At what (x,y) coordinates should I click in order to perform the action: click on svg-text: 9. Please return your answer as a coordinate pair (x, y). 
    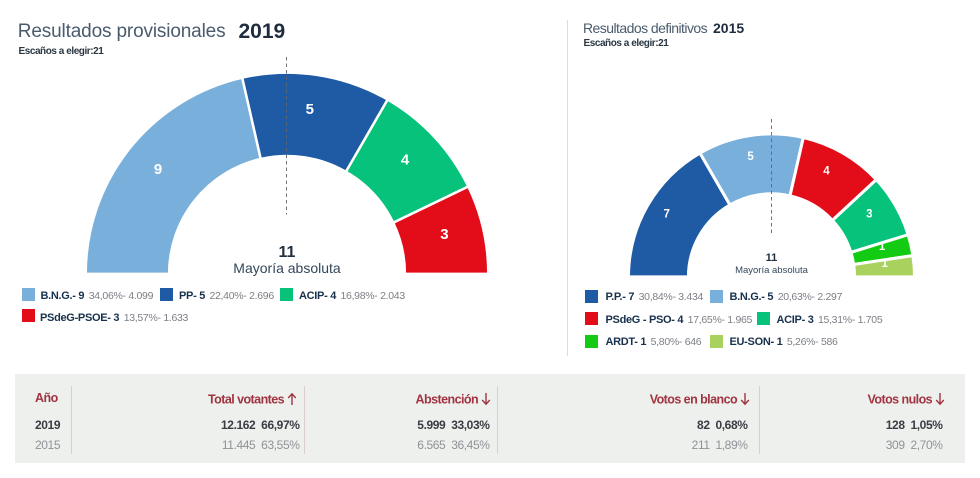
    Looking at the image, I should click on (158, 169).